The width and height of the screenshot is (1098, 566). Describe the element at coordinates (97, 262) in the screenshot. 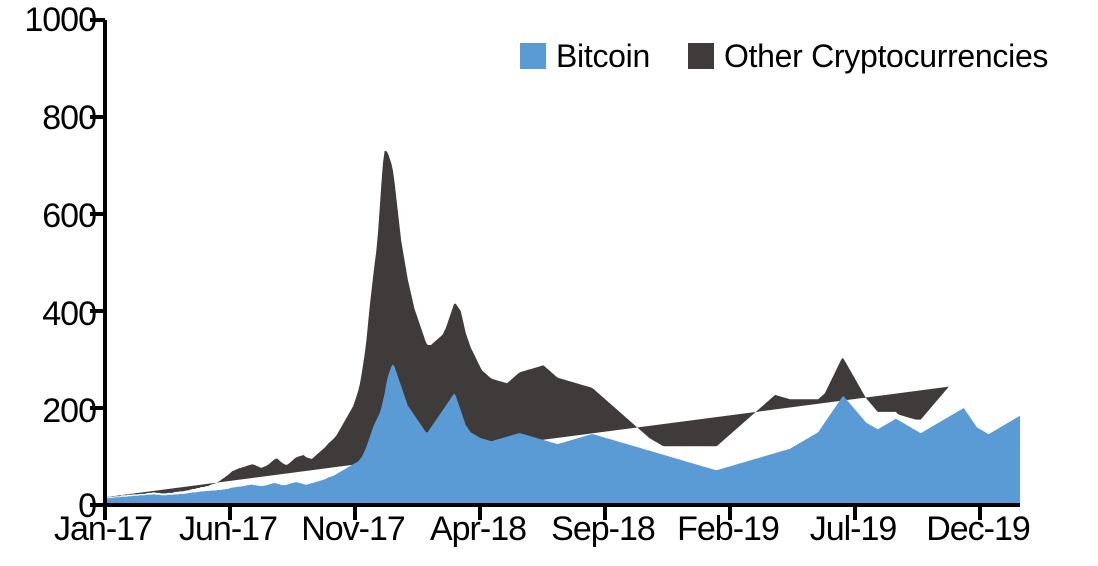

I see `y-axis-ticks` at that location.